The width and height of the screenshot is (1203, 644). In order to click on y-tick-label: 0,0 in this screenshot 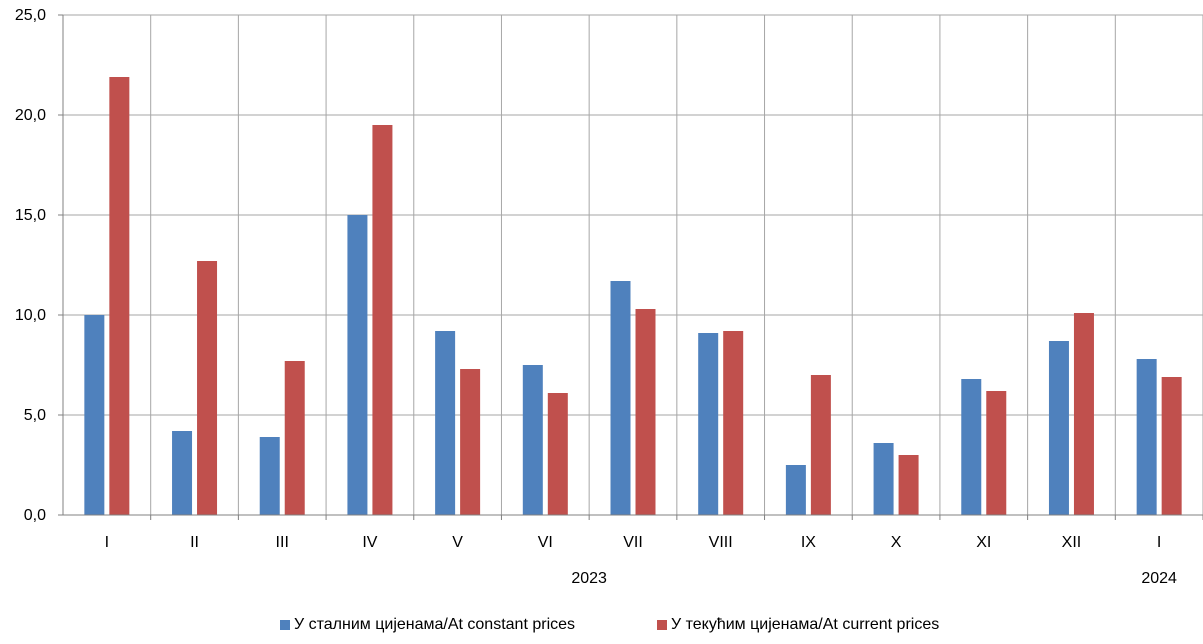, I will do `click(35, 515)`.